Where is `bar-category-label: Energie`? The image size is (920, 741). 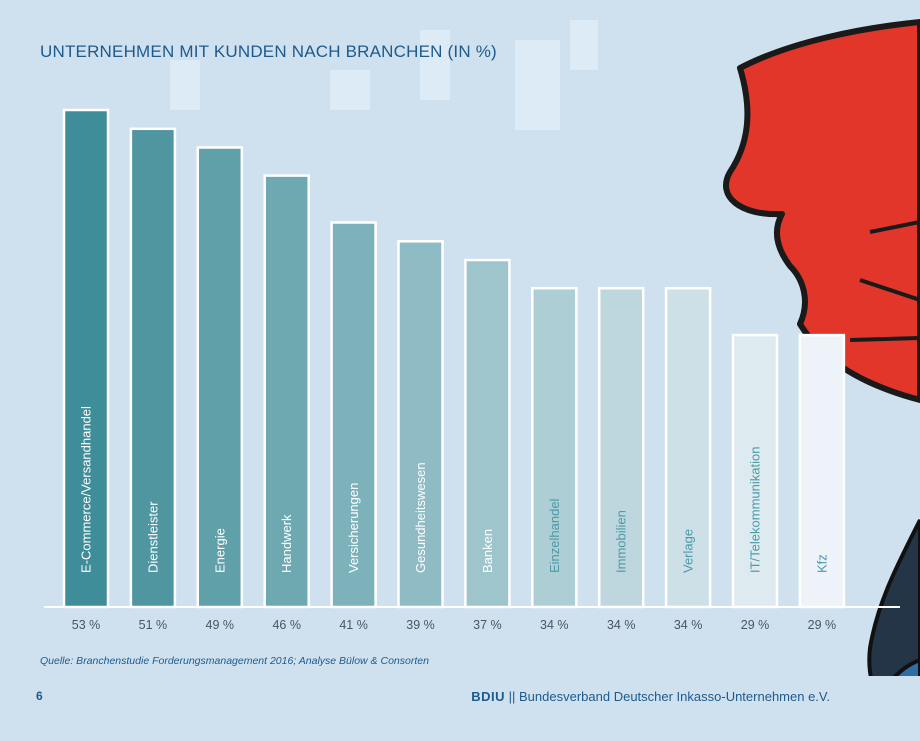 bar-category-label: Energie is located at coordinates (219, 550).